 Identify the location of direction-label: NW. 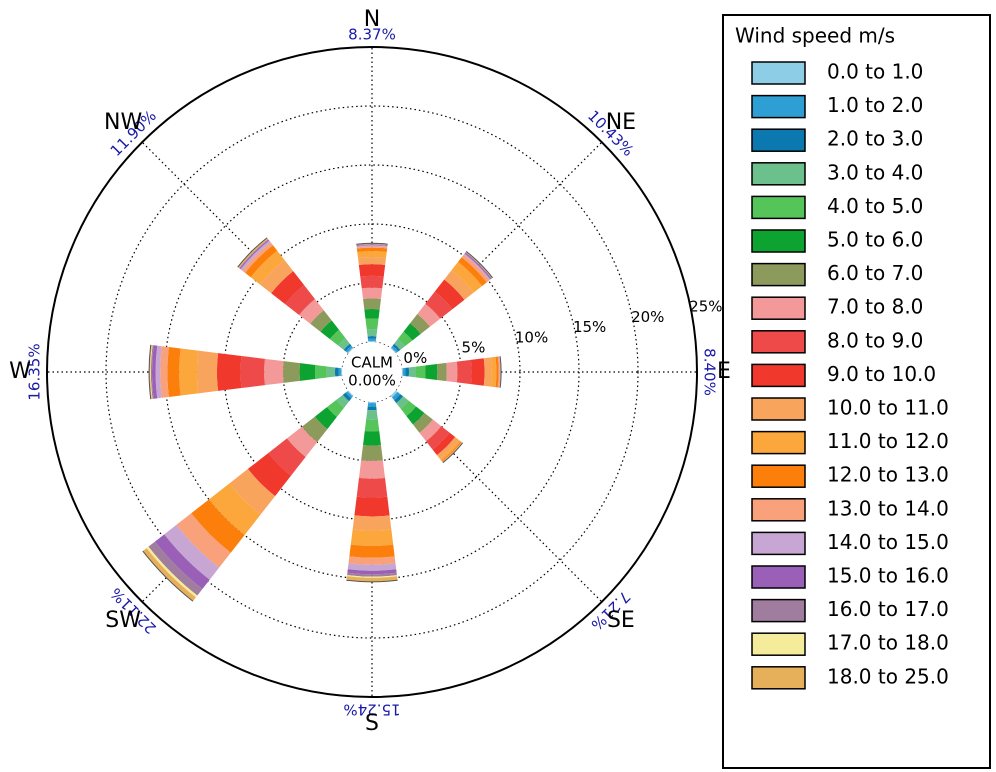
(123, 122).